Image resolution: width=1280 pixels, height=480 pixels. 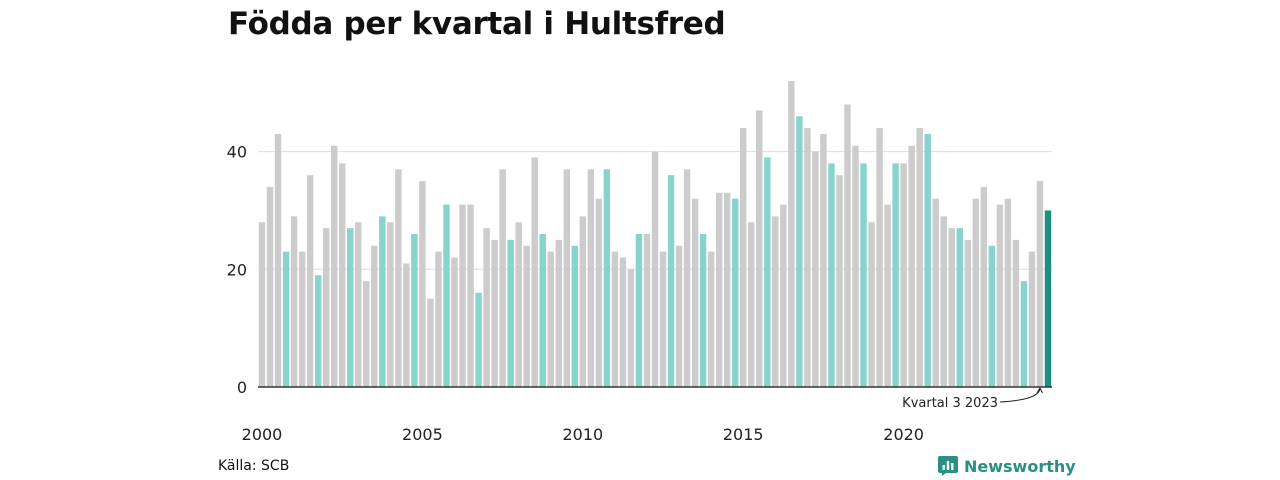 I want to click on annotation-arrowhead, so click(x=1039, y=390).